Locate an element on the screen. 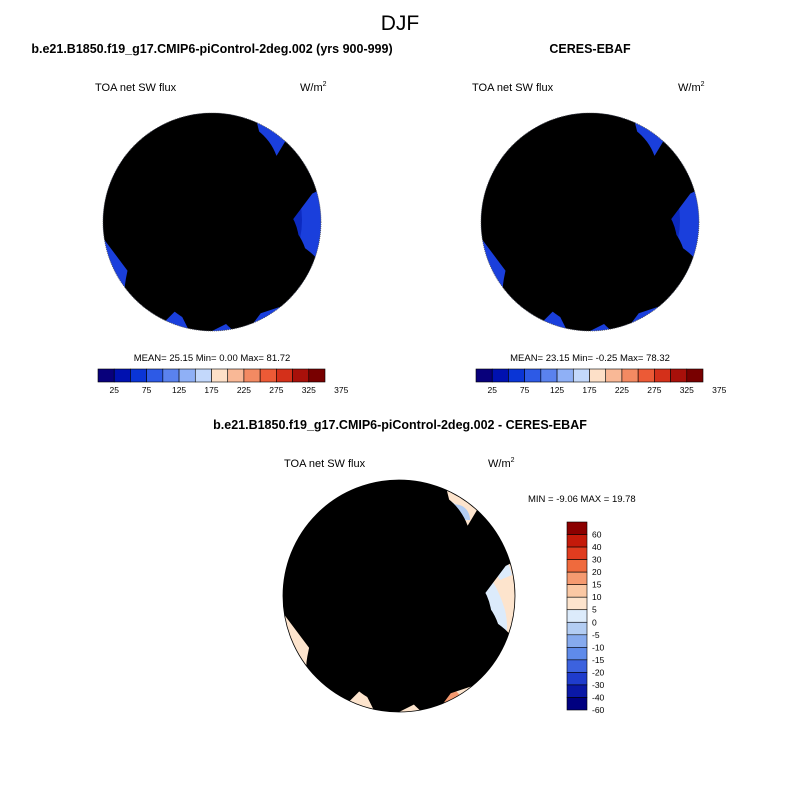  colorbar-tick-label: 40 is located at coordinates (597, 547).